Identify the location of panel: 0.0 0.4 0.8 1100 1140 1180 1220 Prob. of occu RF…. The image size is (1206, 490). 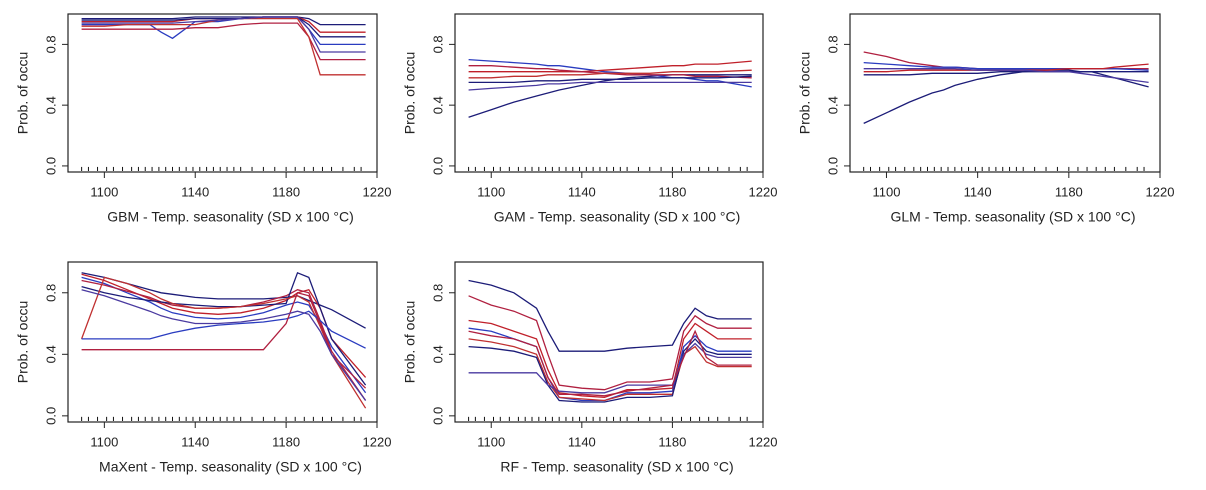
(590, 368).